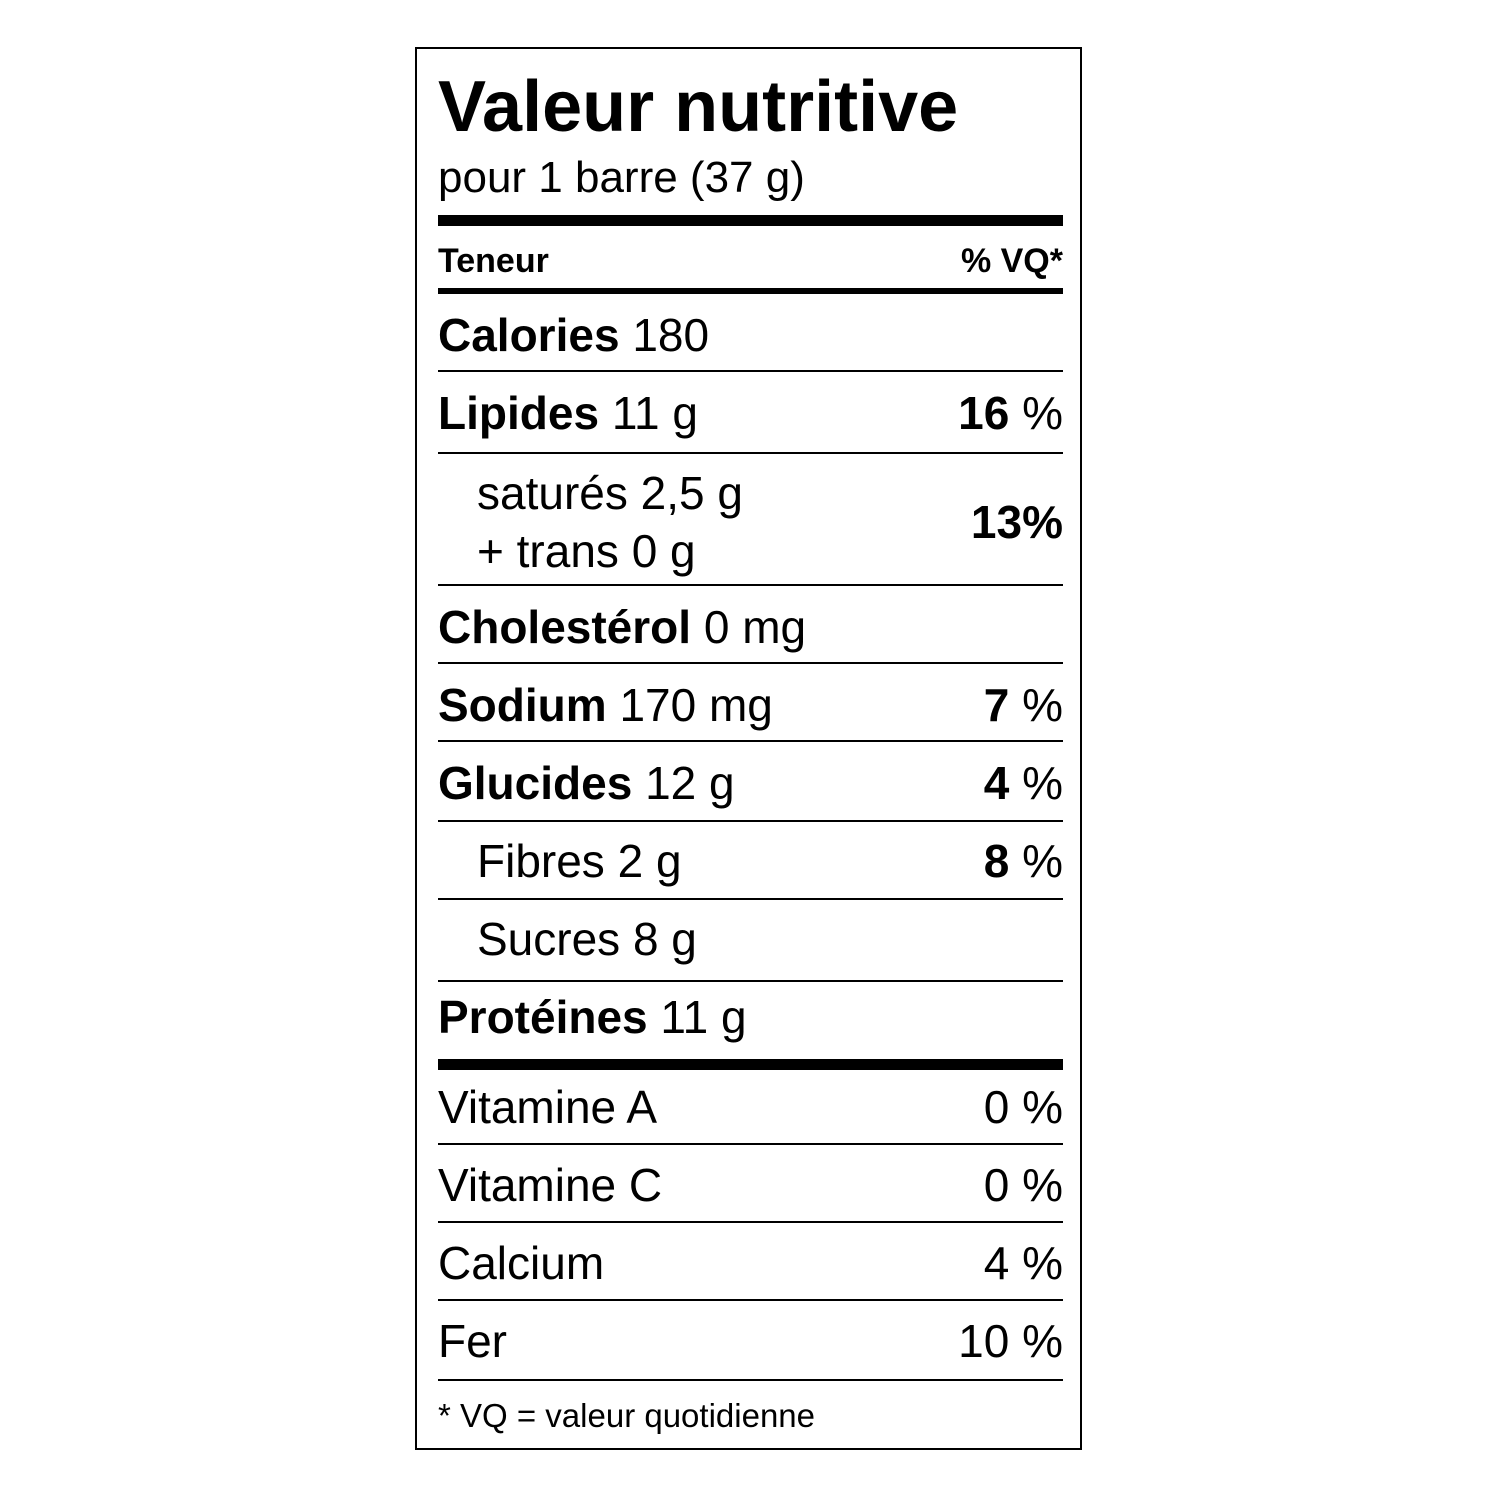 The width and height of the screenshot is (1500, 1500). Describe the element at coordinates (1010, 1341) in the screenshot. I see `dv-value: 10 %` at that location.